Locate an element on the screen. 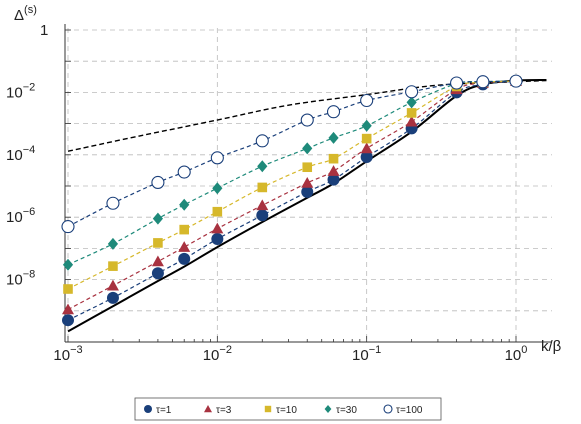 Image resolution: width=581 pixels, height=424 pixels. x-tick-label: 10⁻² is located at coordinates (217, 354).